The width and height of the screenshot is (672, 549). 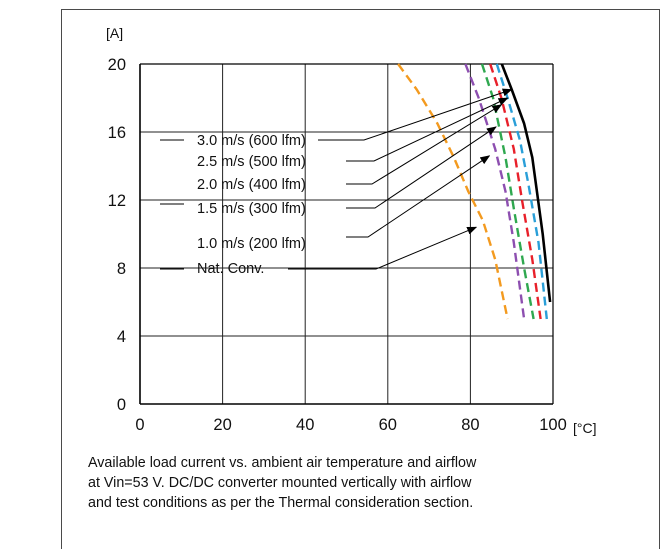 I want to click on y-axis-label: [A], so click(x=114, y=33).